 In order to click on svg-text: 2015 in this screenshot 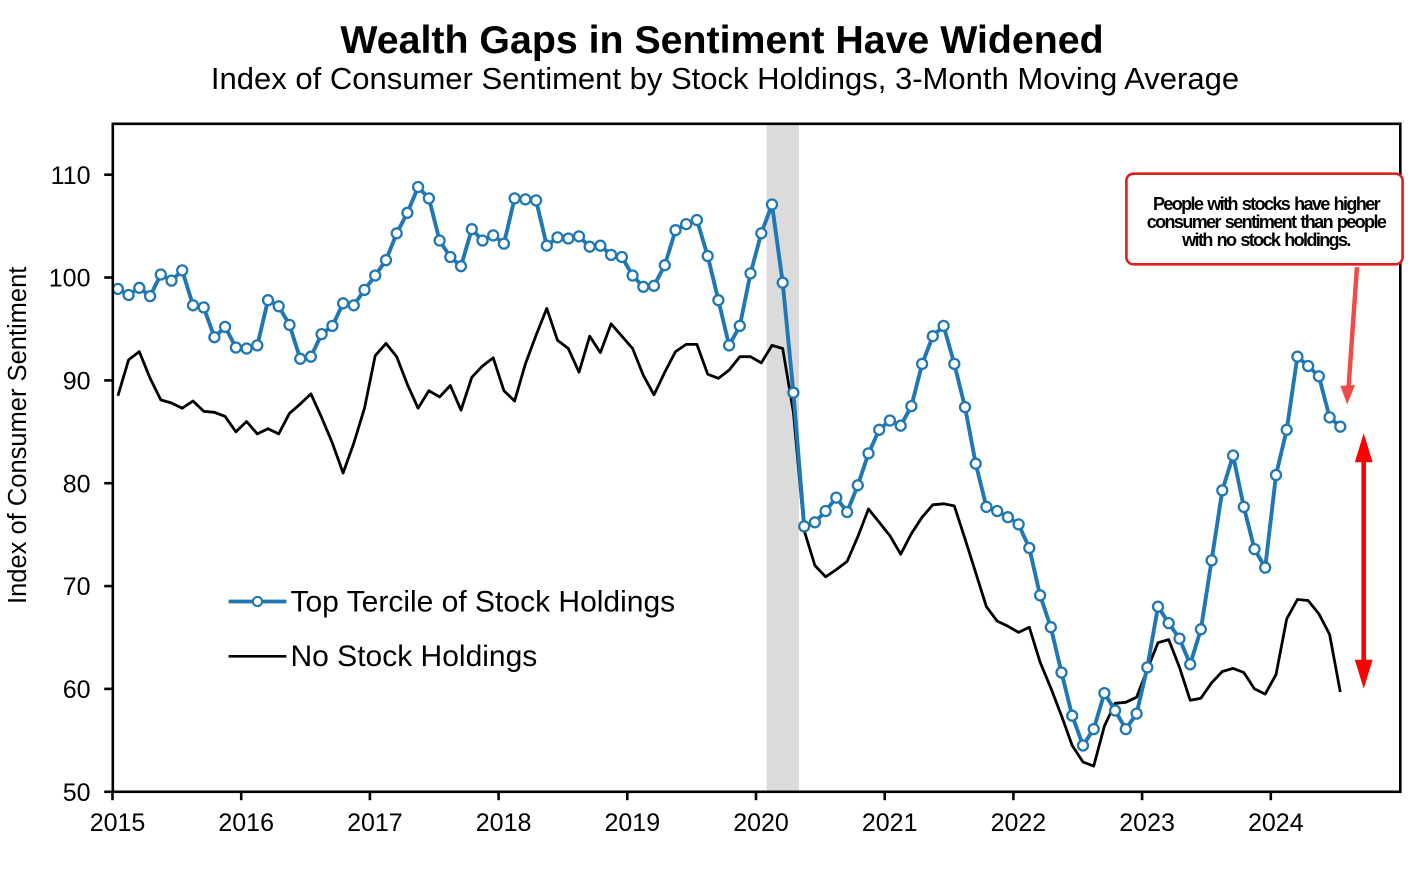, I will do `click(118, 823)`.